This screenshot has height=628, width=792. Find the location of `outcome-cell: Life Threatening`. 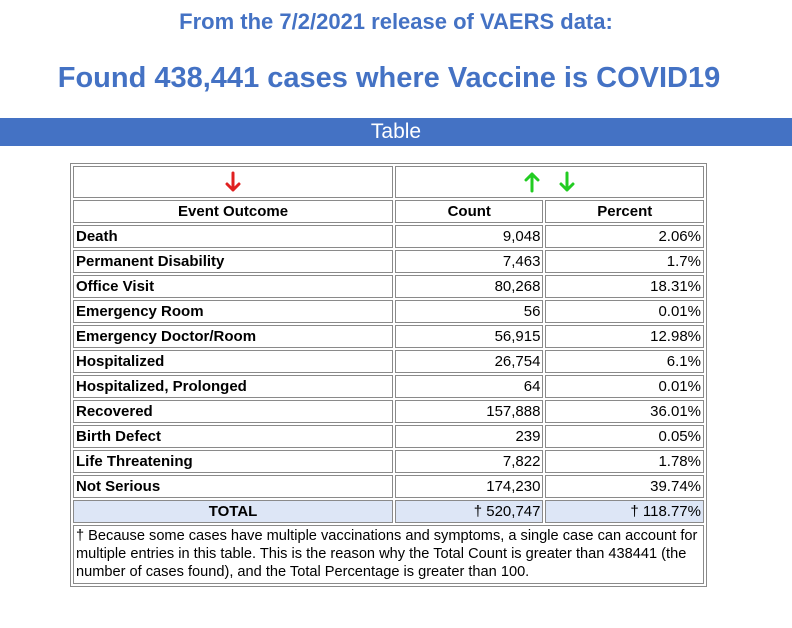

outcome-cell: Life Threatening is located at coordinates (233, 461).